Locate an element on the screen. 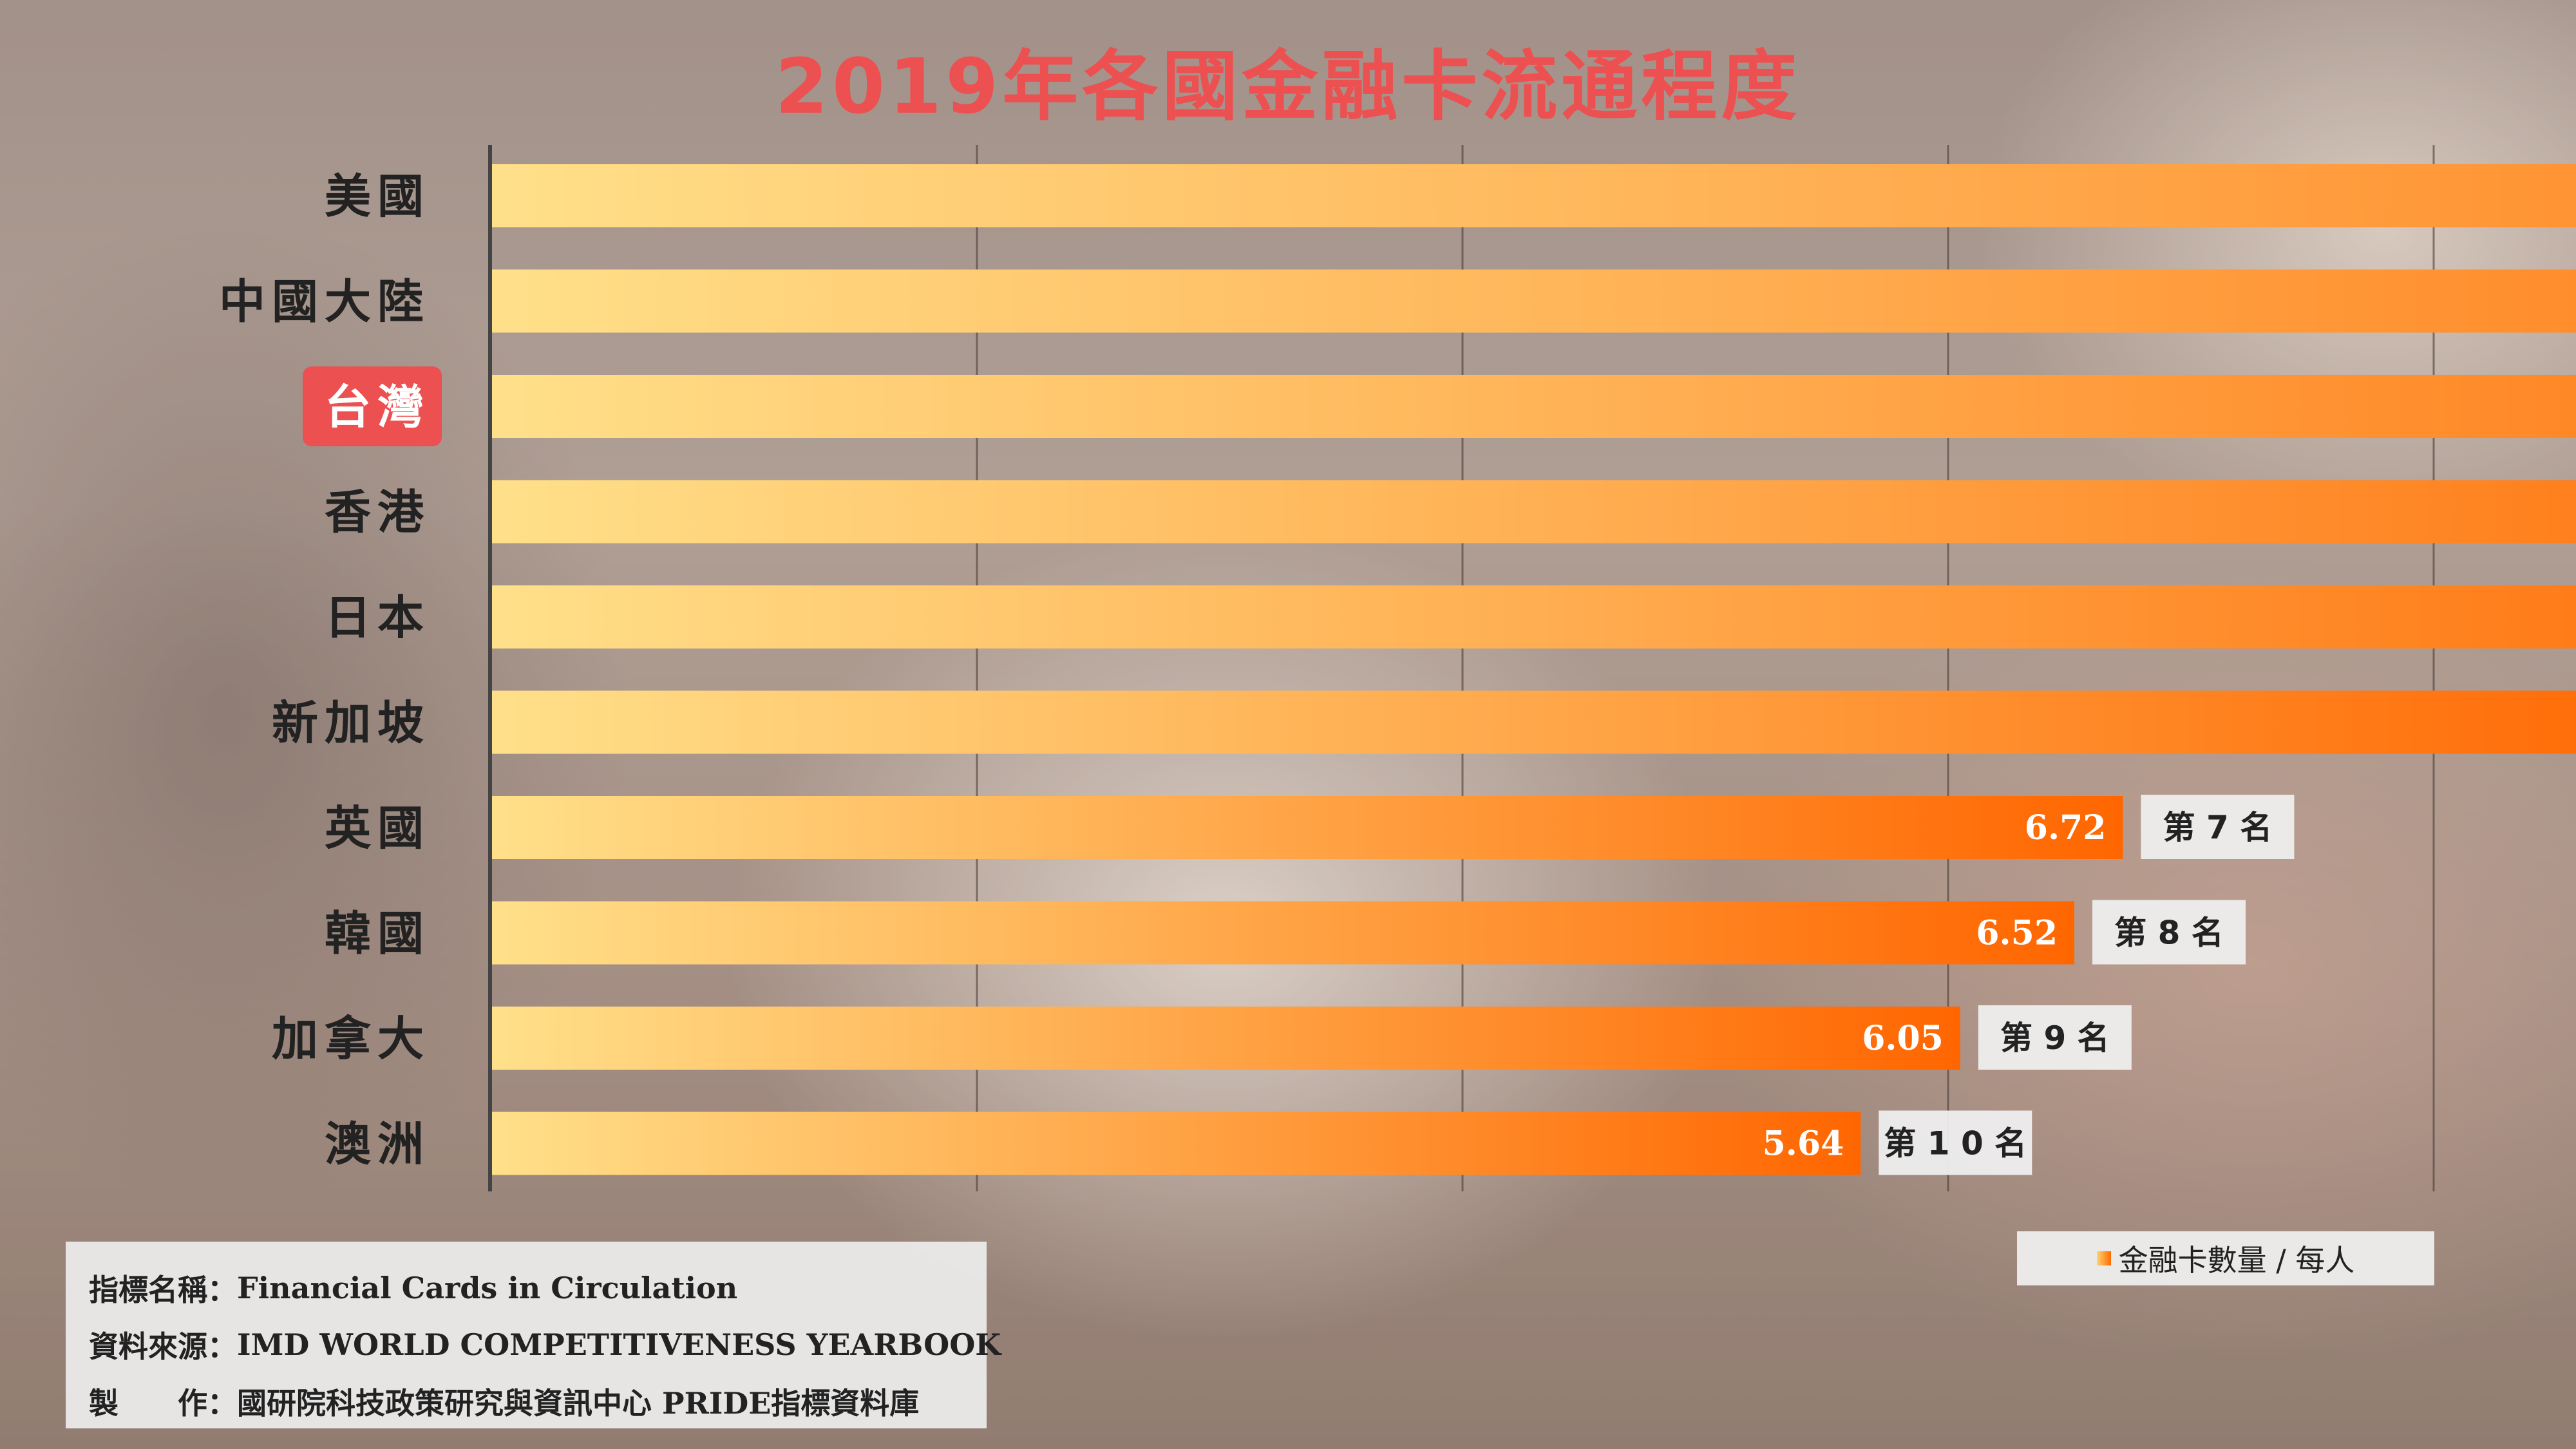 Image resolution: width=2576 pixels, height=1449 pixels. footer-source-value: IMD WORLD COMPETITIVENESS YEARBOOK is located at coordinates (619, 1345).